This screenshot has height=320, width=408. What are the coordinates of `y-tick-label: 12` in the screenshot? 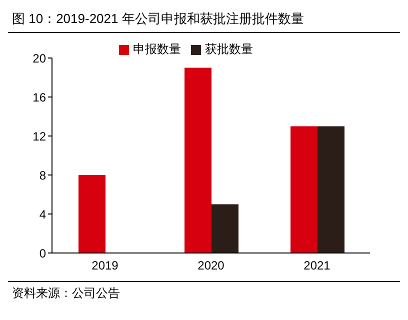 It's located at (39, 136).